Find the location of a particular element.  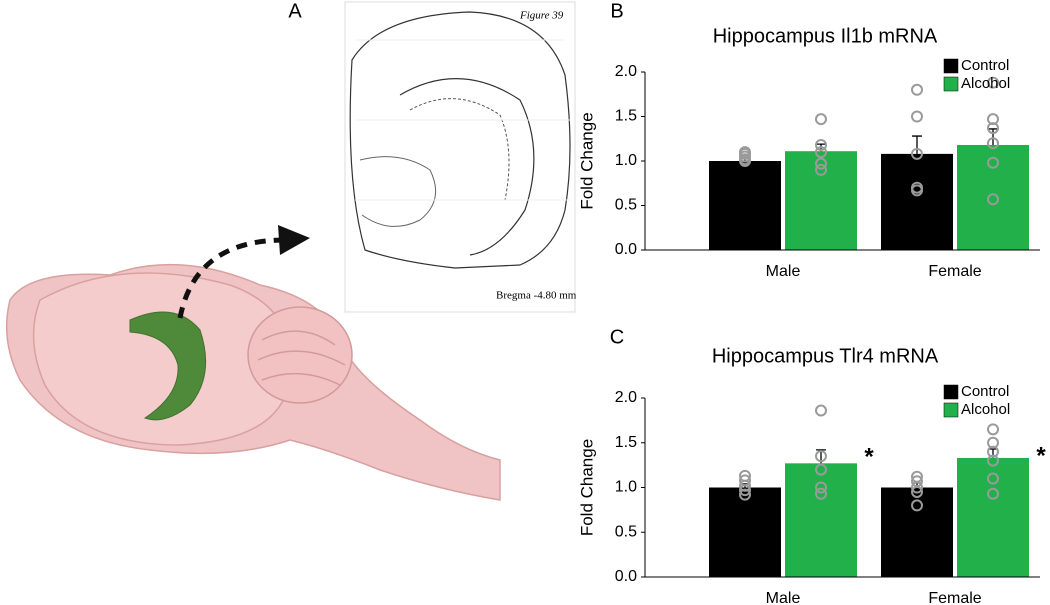

chart-title: Hippocampus Il1b mRNA is located at coordinates (825, 36).